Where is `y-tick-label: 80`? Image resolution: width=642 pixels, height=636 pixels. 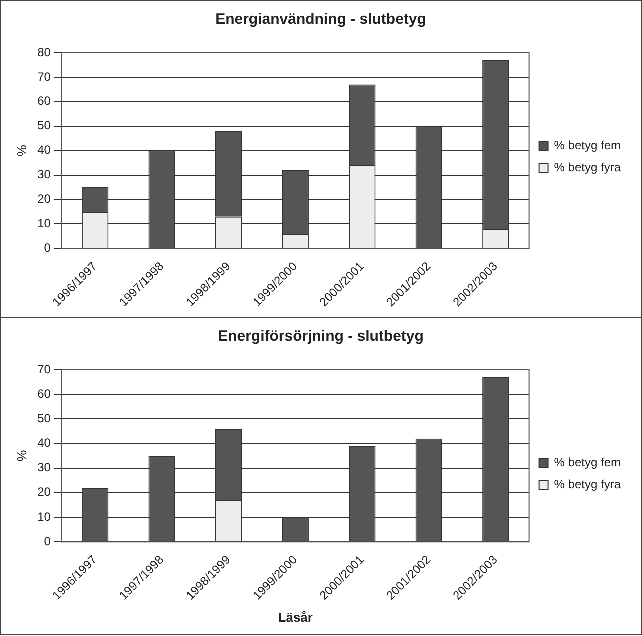
y-tick-label: 80 is located at coordinates (45, 52).